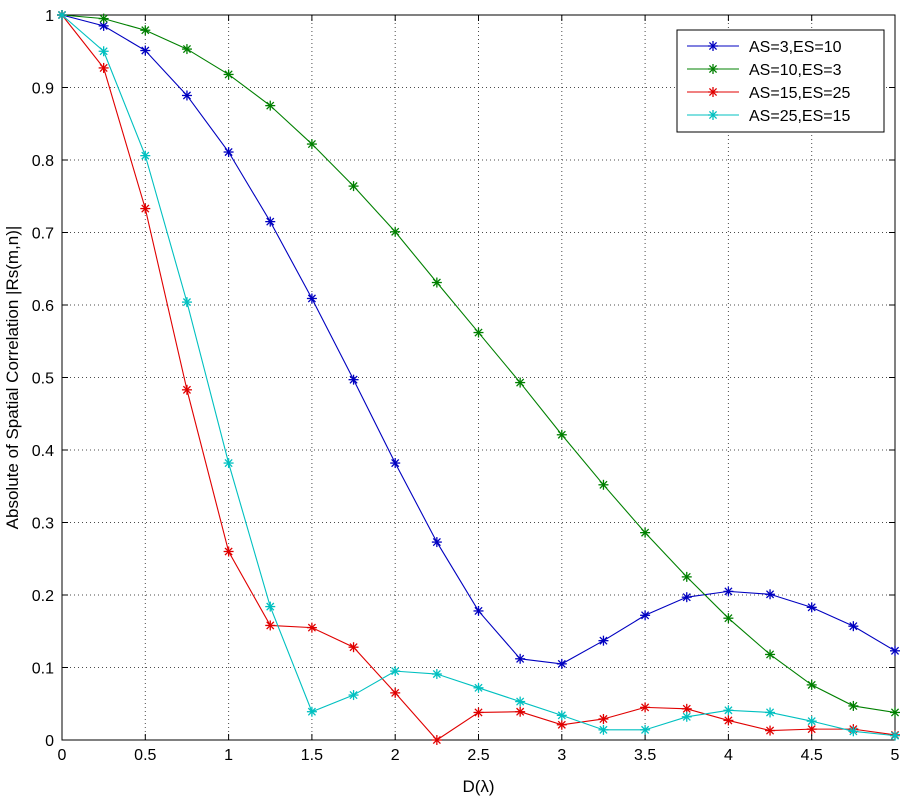 The width and height of the screenshot is (900, 800). Describe the element at coordinates (145, 755) in the screenshot. I see `x-tick-label: 0.5` at that location.